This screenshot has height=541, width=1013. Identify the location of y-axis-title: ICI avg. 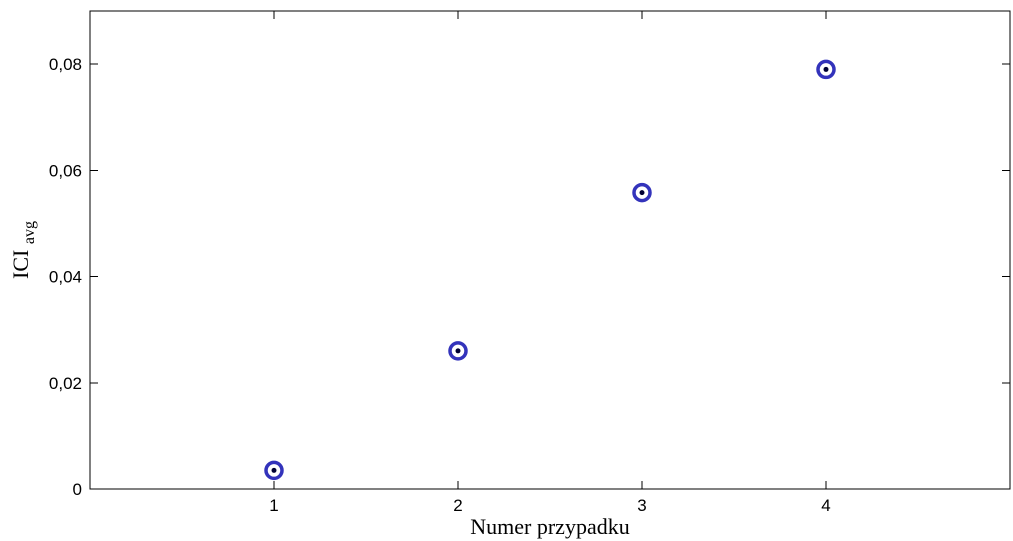
(23, 250).